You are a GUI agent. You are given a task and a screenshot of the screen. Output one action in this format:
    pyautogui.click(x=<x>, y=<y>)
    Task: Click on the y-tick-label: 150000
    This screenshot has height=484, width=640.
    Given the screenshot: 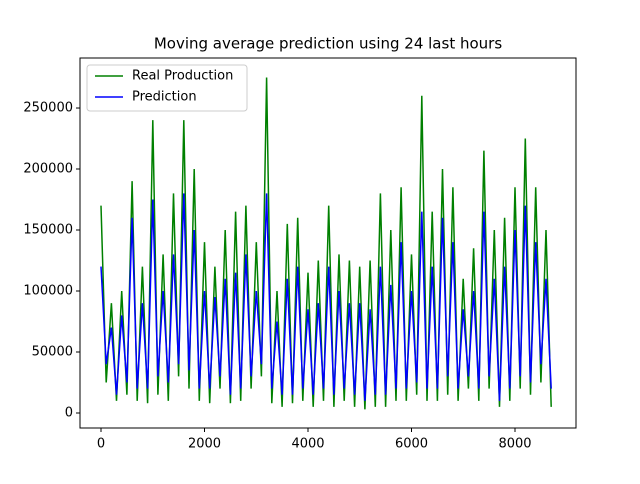 What is the action you would take?
    pyautogui.click(x=48, y=230)
    